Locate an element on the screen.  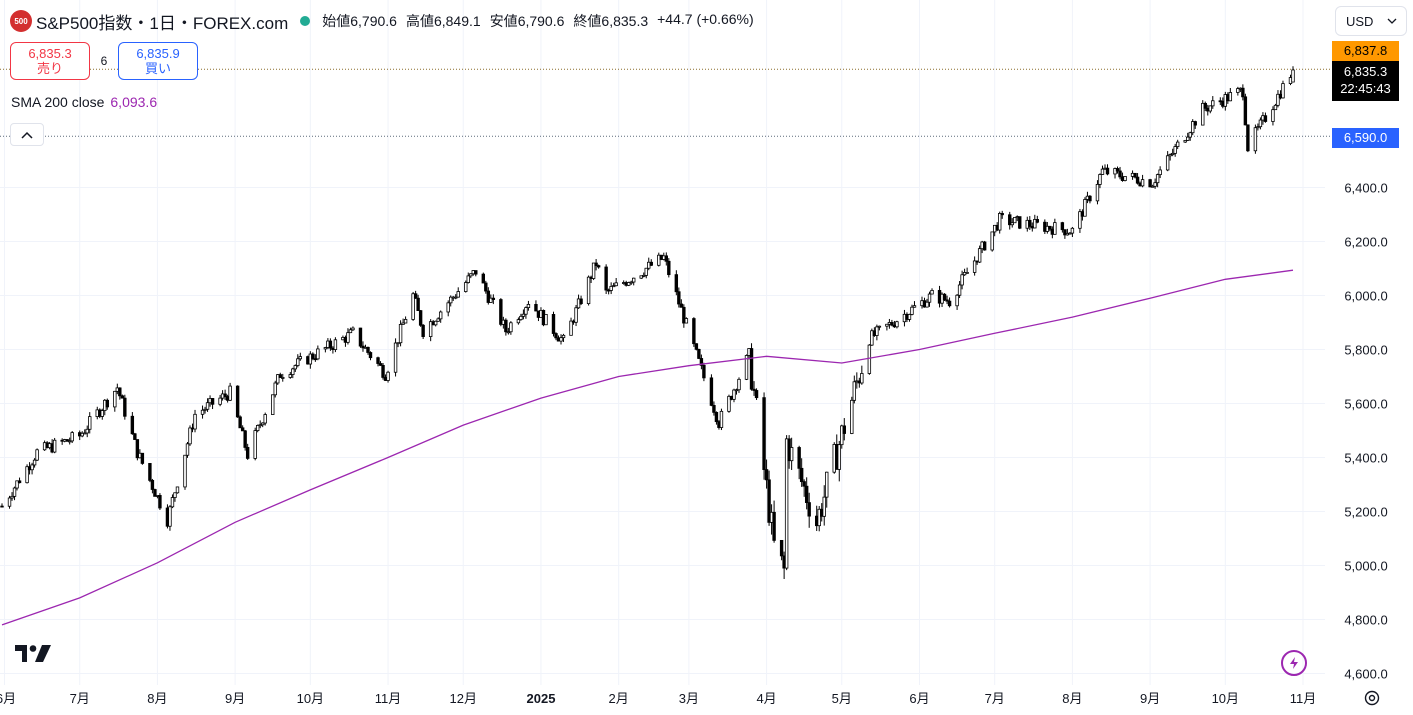
sell-button: 6,835.3 売り is located at coordinates (50, 61).